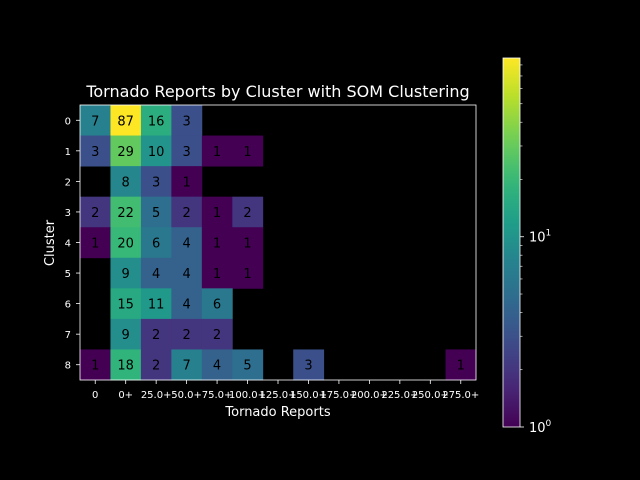 The image size is (640, 480). What do you see at coordinates (95, 395) in the screenshot?
I see `x-tick-label: 0` at bounding box center [95, 395].